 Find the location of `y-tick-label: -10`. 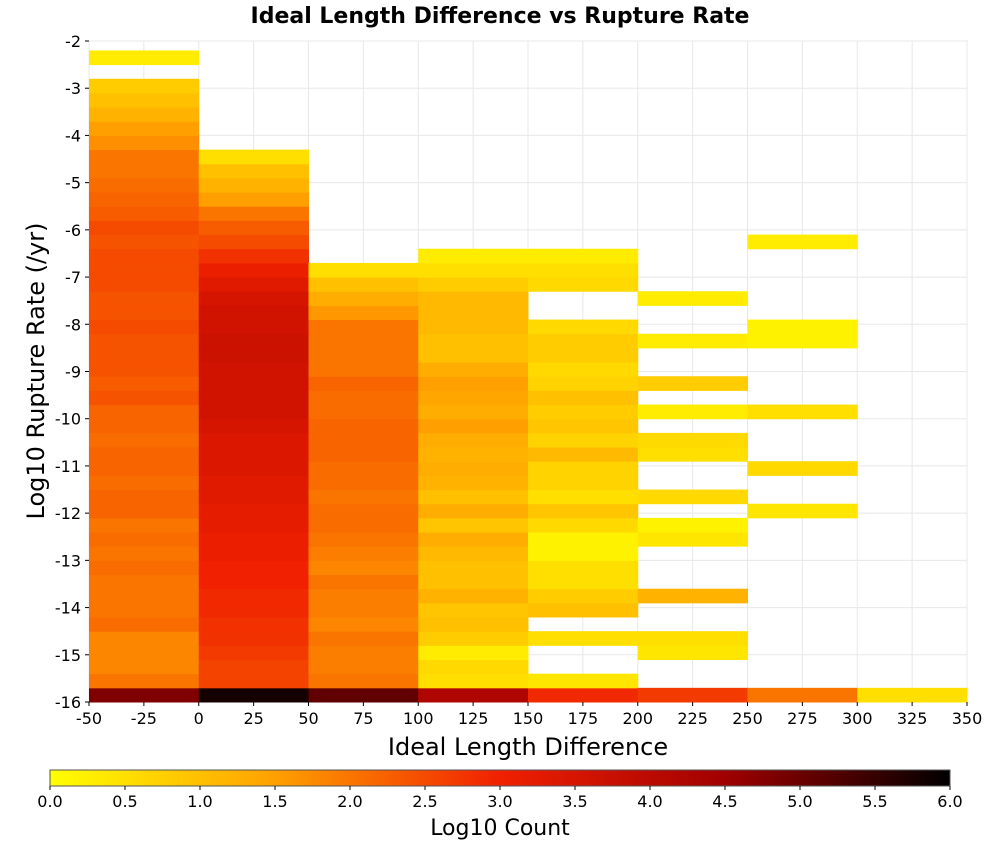

y-tick-label: -10 is located at coordinates (68, 419).